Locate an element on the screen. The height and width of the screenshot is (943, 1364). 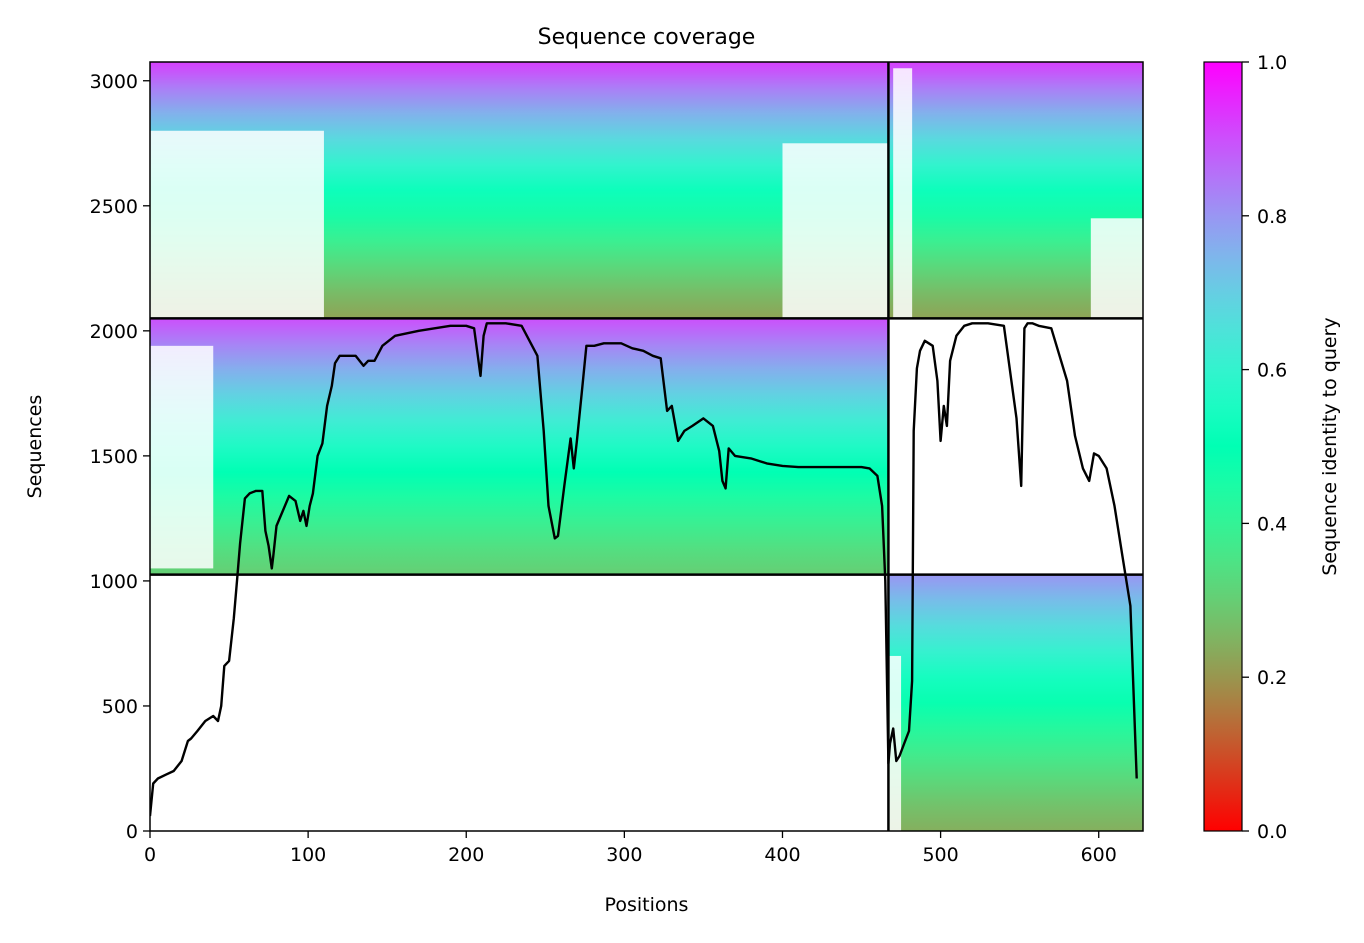
x-tick-label: 500 is located at coordinates (940, 855).